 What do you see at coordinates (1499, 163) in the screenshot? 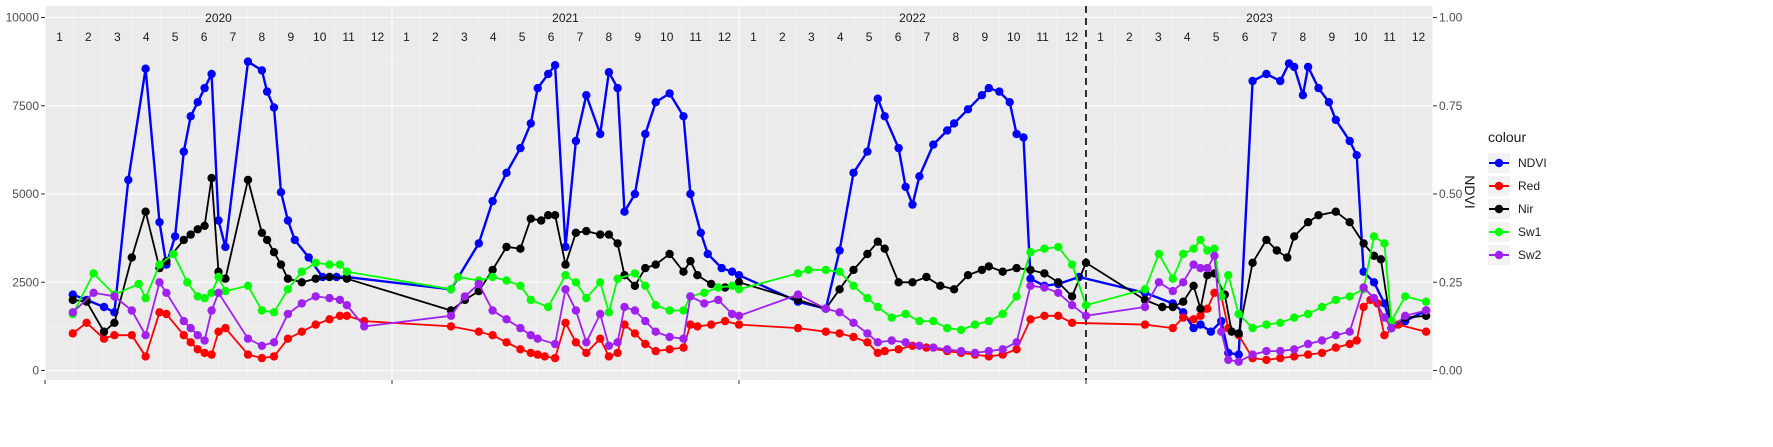
I see `legend-key-point` at bounding box center [1499, 163].